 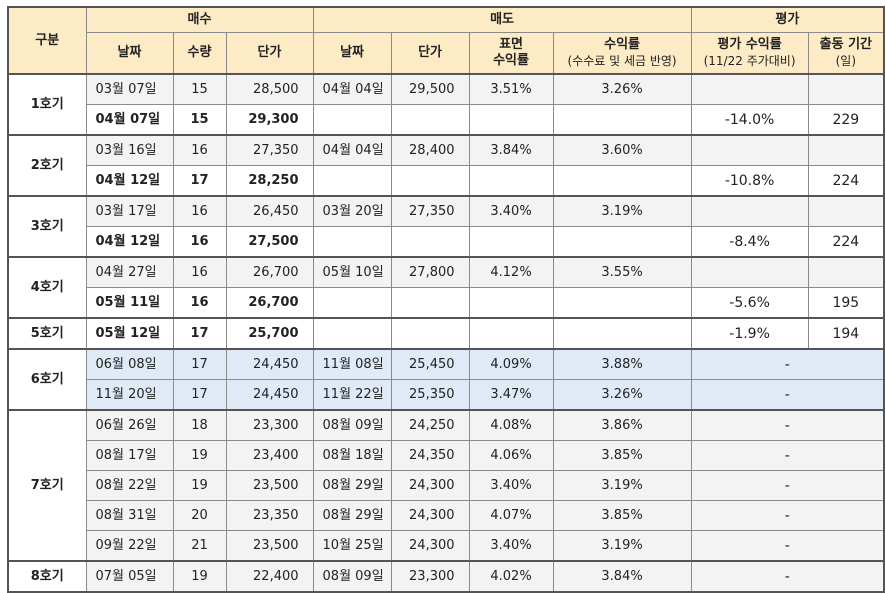 I want to click on group-label: 2호기, so click(x=47, y=165).